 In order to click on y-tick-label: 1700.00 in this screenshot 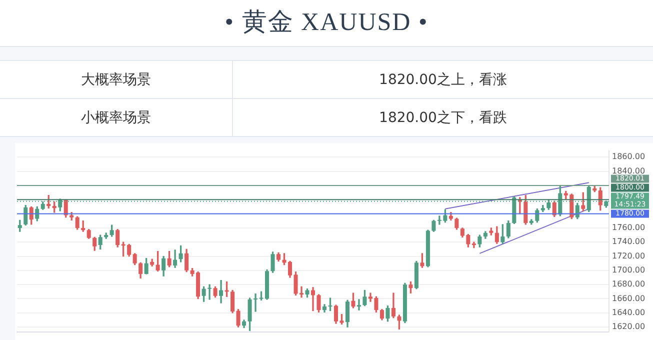, I will do `click(629, 270)`.